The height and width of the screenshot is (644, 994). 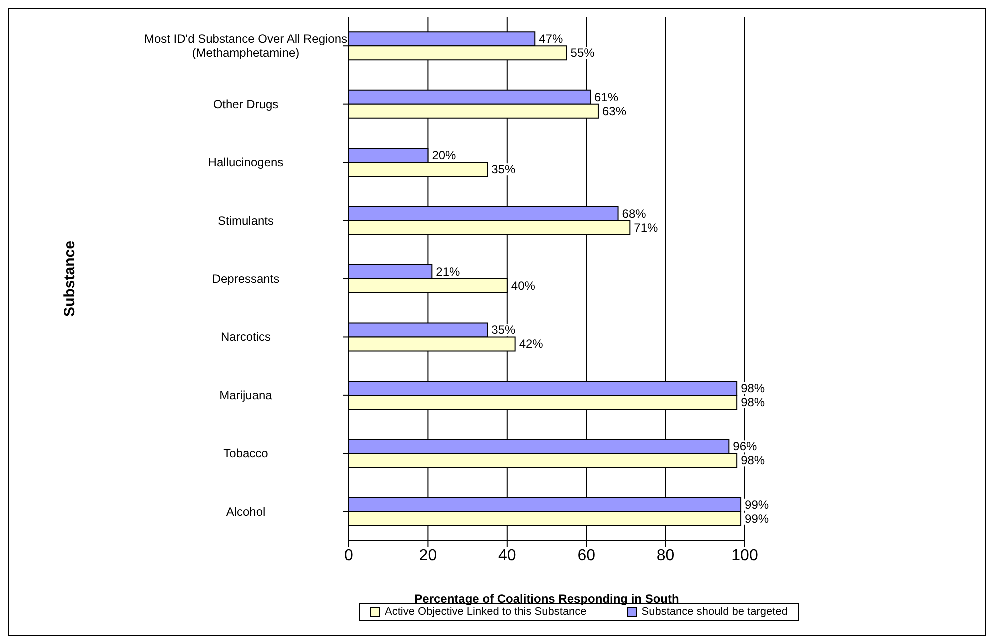 I want to click on y-tick-label: Tobacco, so click(x=246, y=453).